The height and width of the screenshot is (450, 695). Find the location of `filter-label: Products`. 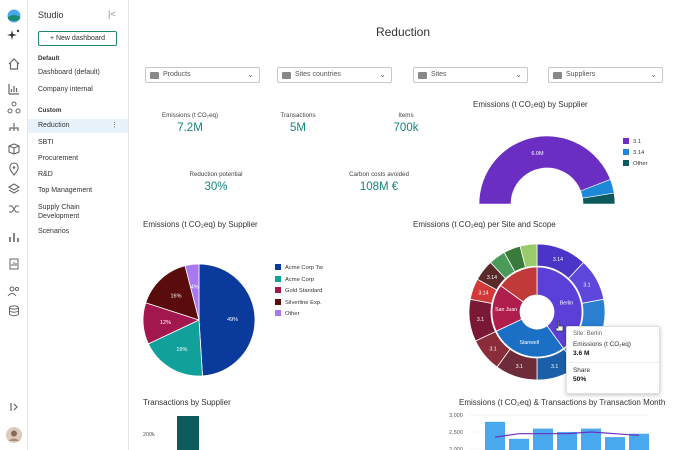

filter-label: Products is located at coordinates (177, 74).